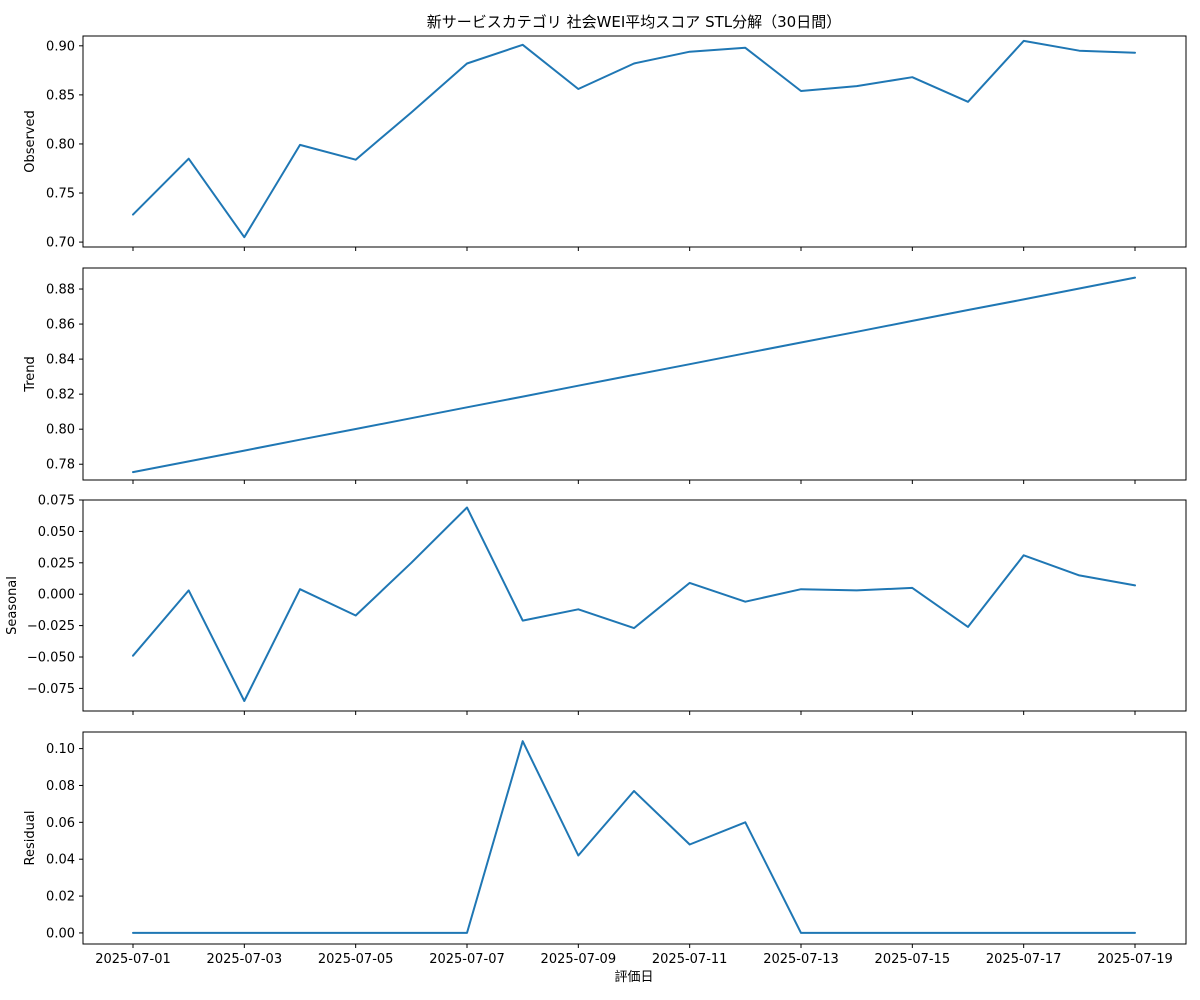 The width and height of the screenshot is (1200, 1000). Describe the element at coordinates (1024, 959) in the screenshot. I see `x-tick-label: 2025-07-17` at that location.